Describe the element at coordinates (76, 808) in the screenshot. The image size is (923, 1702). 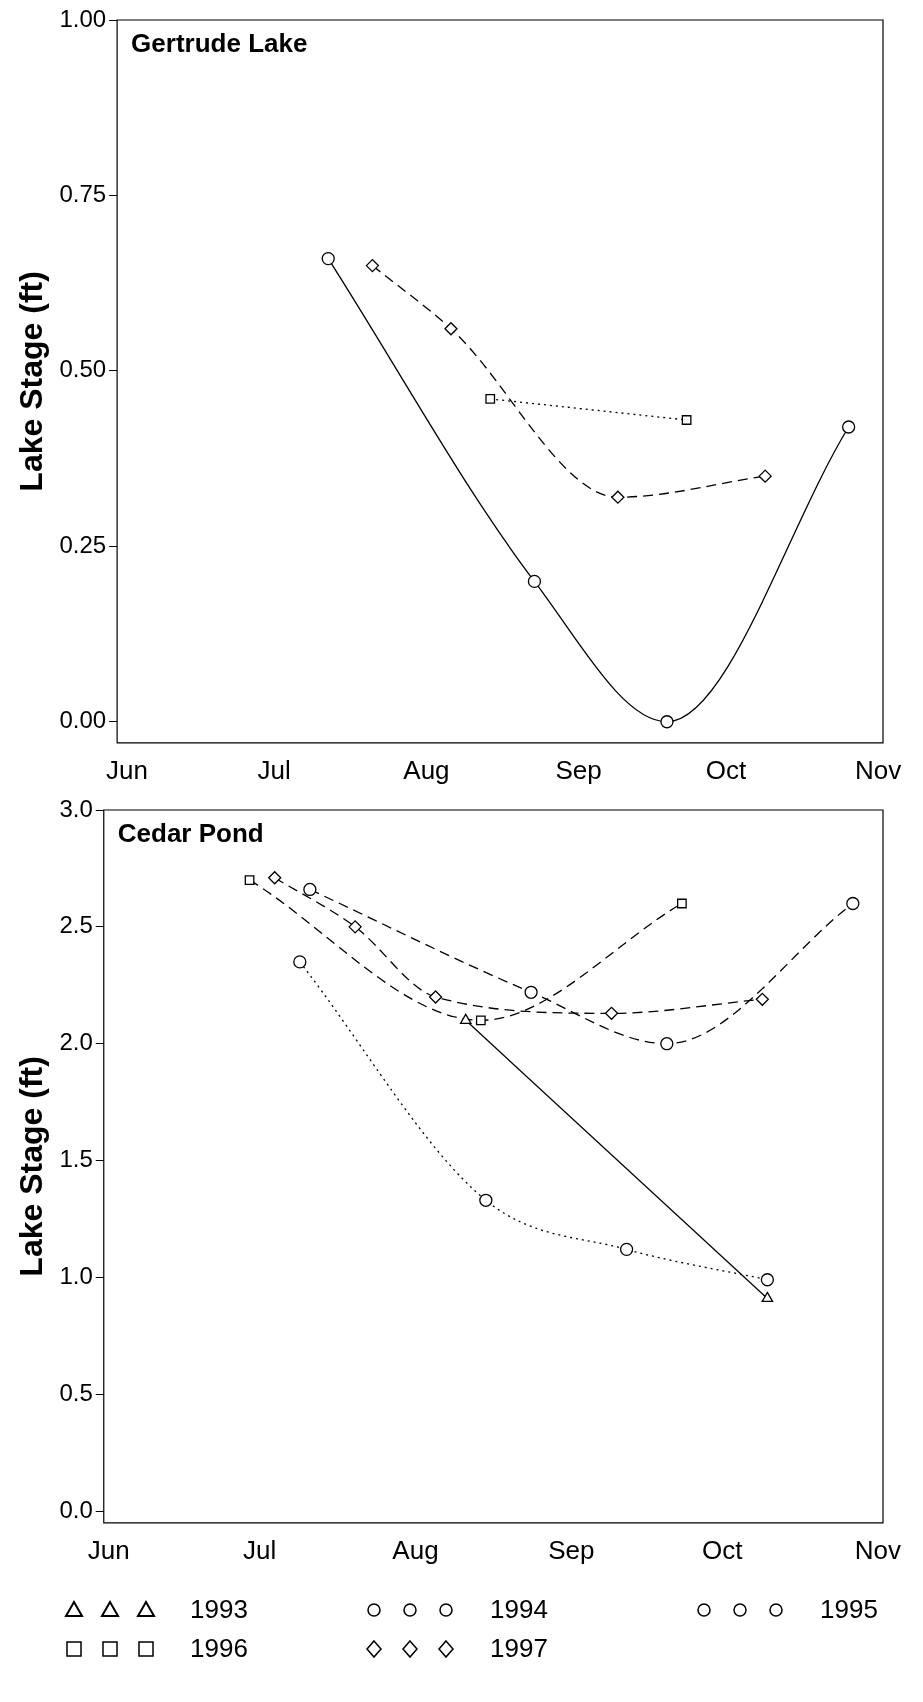
I see `y-tick-label: 3.0` at that location.